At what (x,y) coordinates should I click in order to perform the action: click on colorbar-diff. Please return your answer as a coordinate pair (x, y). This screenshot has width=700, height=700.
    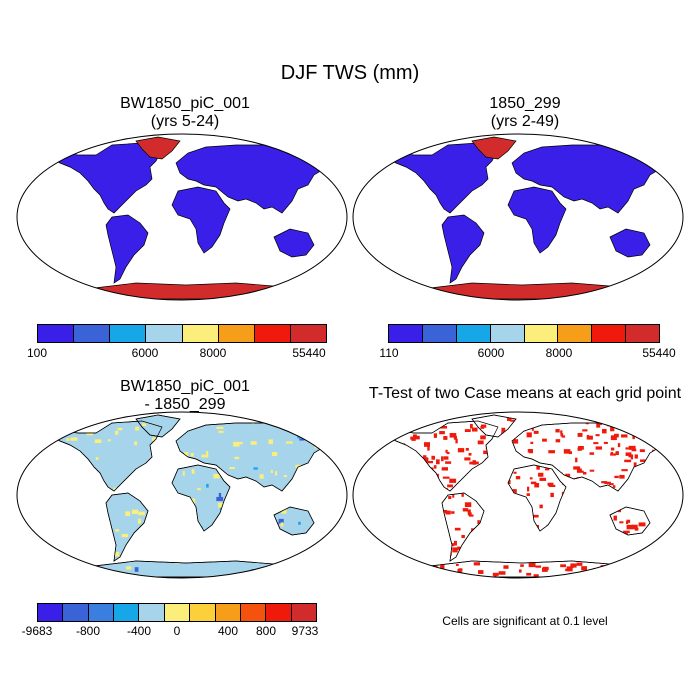
    Looking at the image, I should click on (177, 612).